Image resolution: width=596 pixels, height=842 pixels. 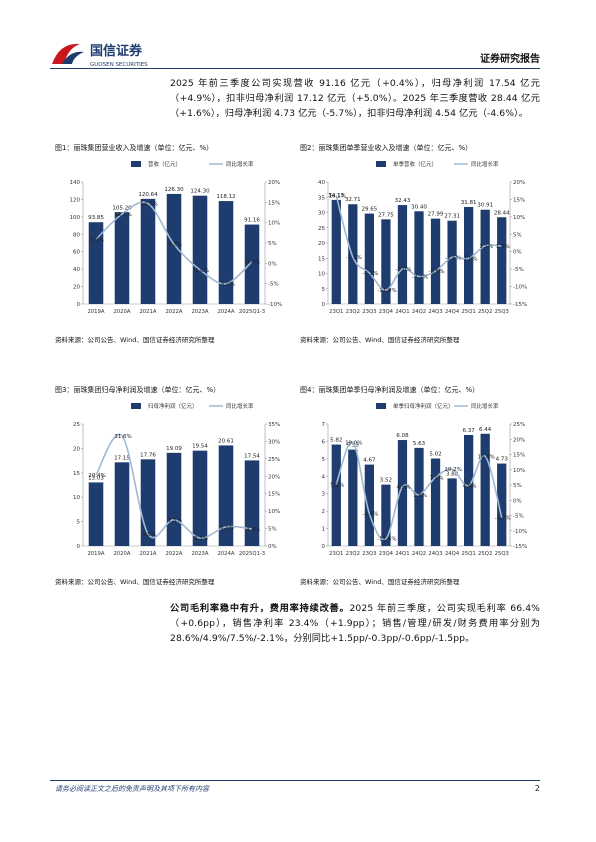 I want to click on data-label: 17.54, so click(x=252, y=456).